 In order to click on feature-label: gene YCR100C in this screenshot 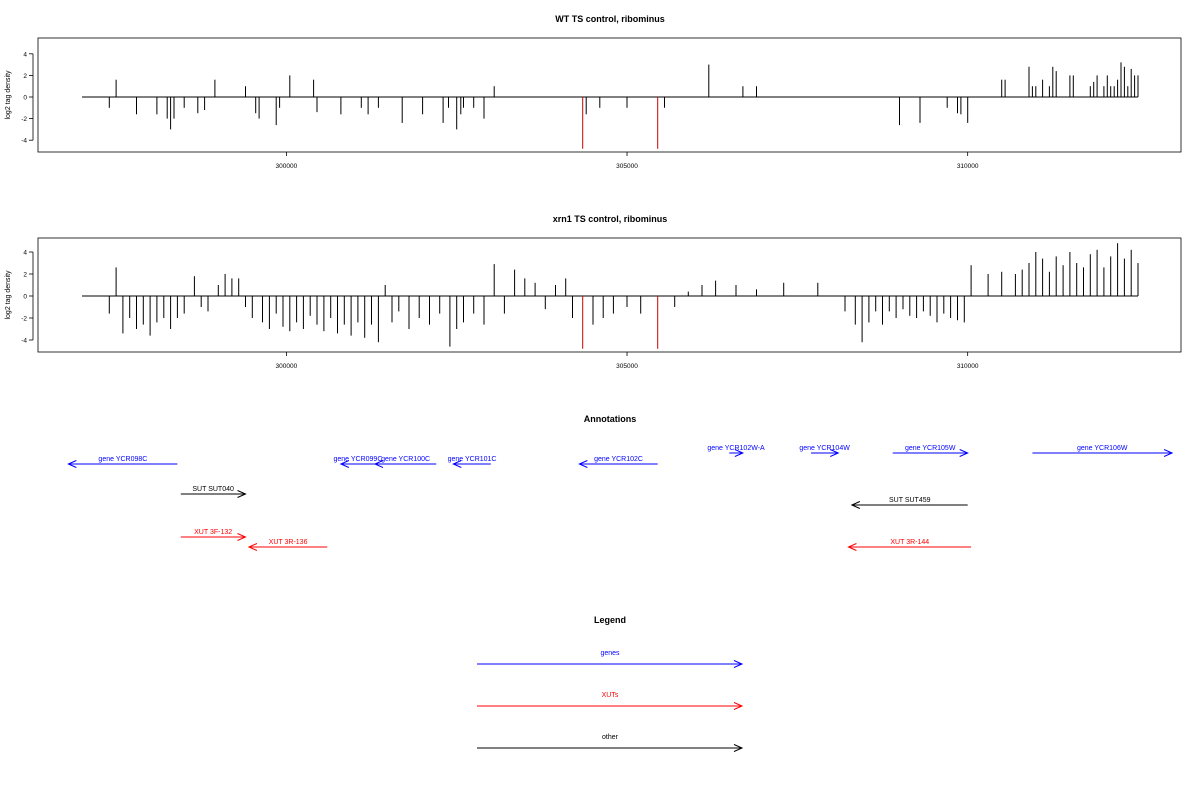, I will do `click(405, 459)`.